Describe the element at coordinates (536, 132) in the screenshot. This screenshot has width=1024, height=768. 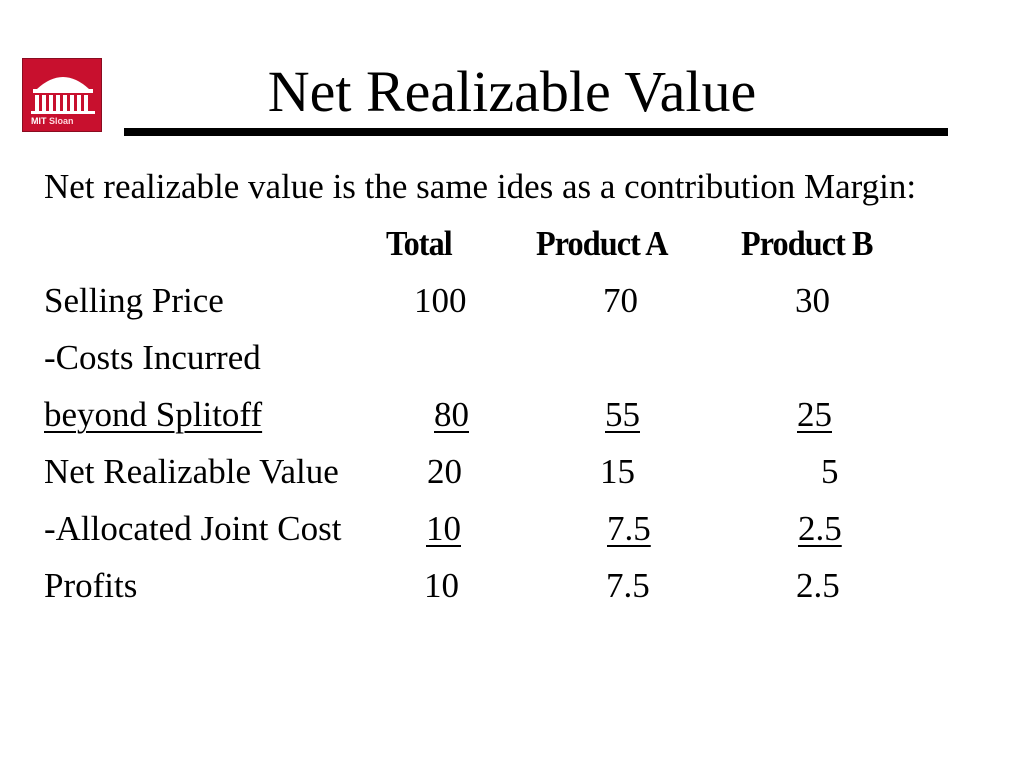
I see `title-underline` at that location.